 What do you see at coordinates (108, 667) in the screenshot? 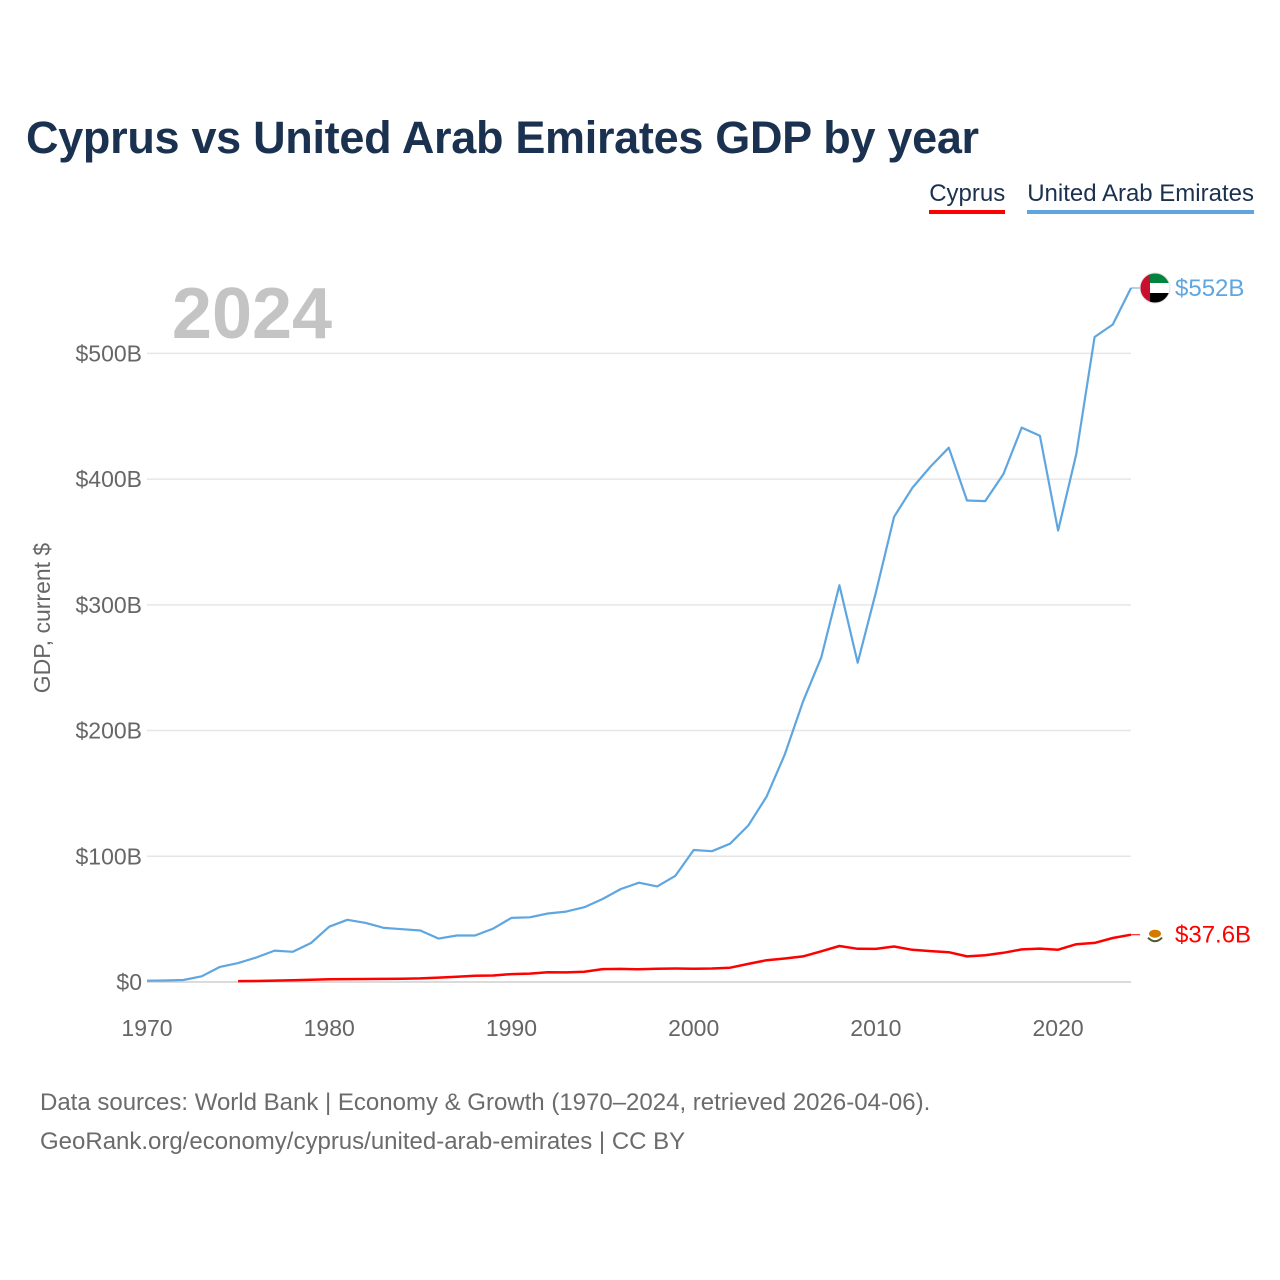
I see `y-axis-ticks: $0 $100B $200B $300B $400B $500B` at bounding box center [108, 667].